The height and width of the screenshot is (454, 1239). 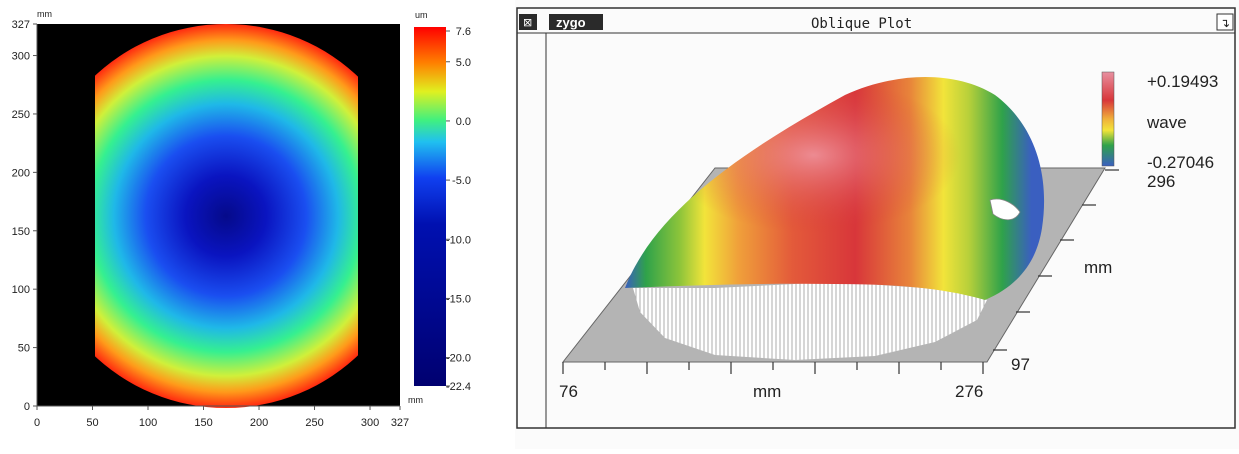 What do you see at coordinates (773, 368) in the screenshot?
I see `x-axis-ticks` at bounding box center [773, 368].